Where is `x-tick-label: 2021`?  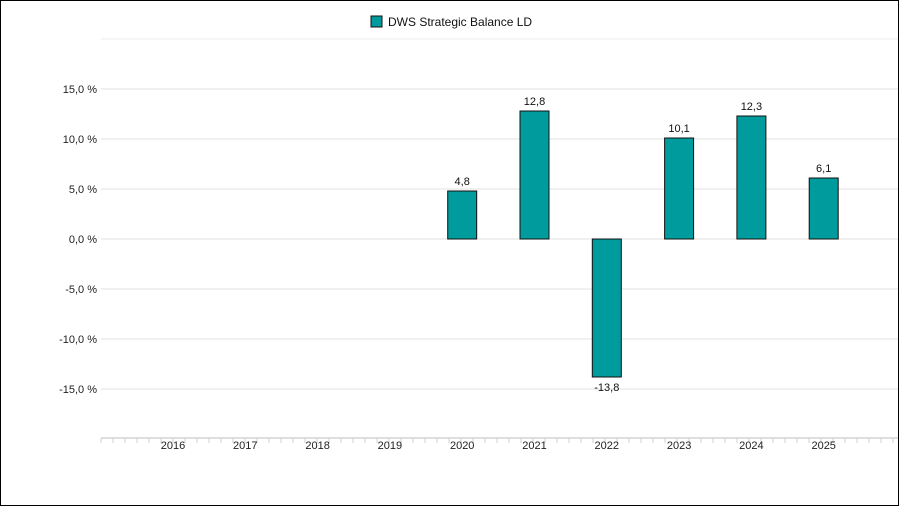 x-tick-label: 2021 is located at coordinates (534, 446).